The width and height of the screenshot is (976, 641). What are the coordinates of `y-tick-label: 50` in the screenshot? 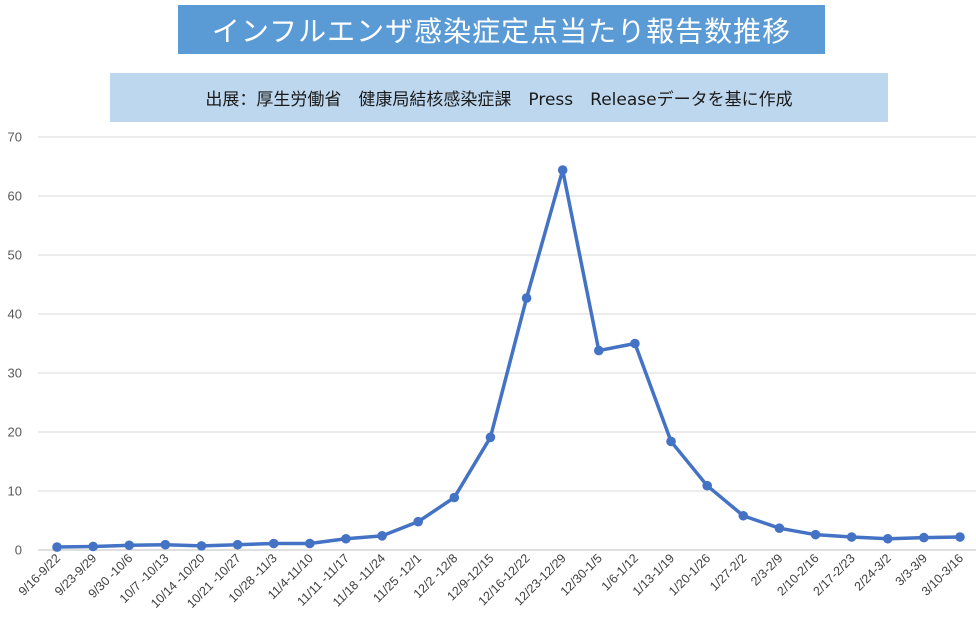 It's located at (15, 255).